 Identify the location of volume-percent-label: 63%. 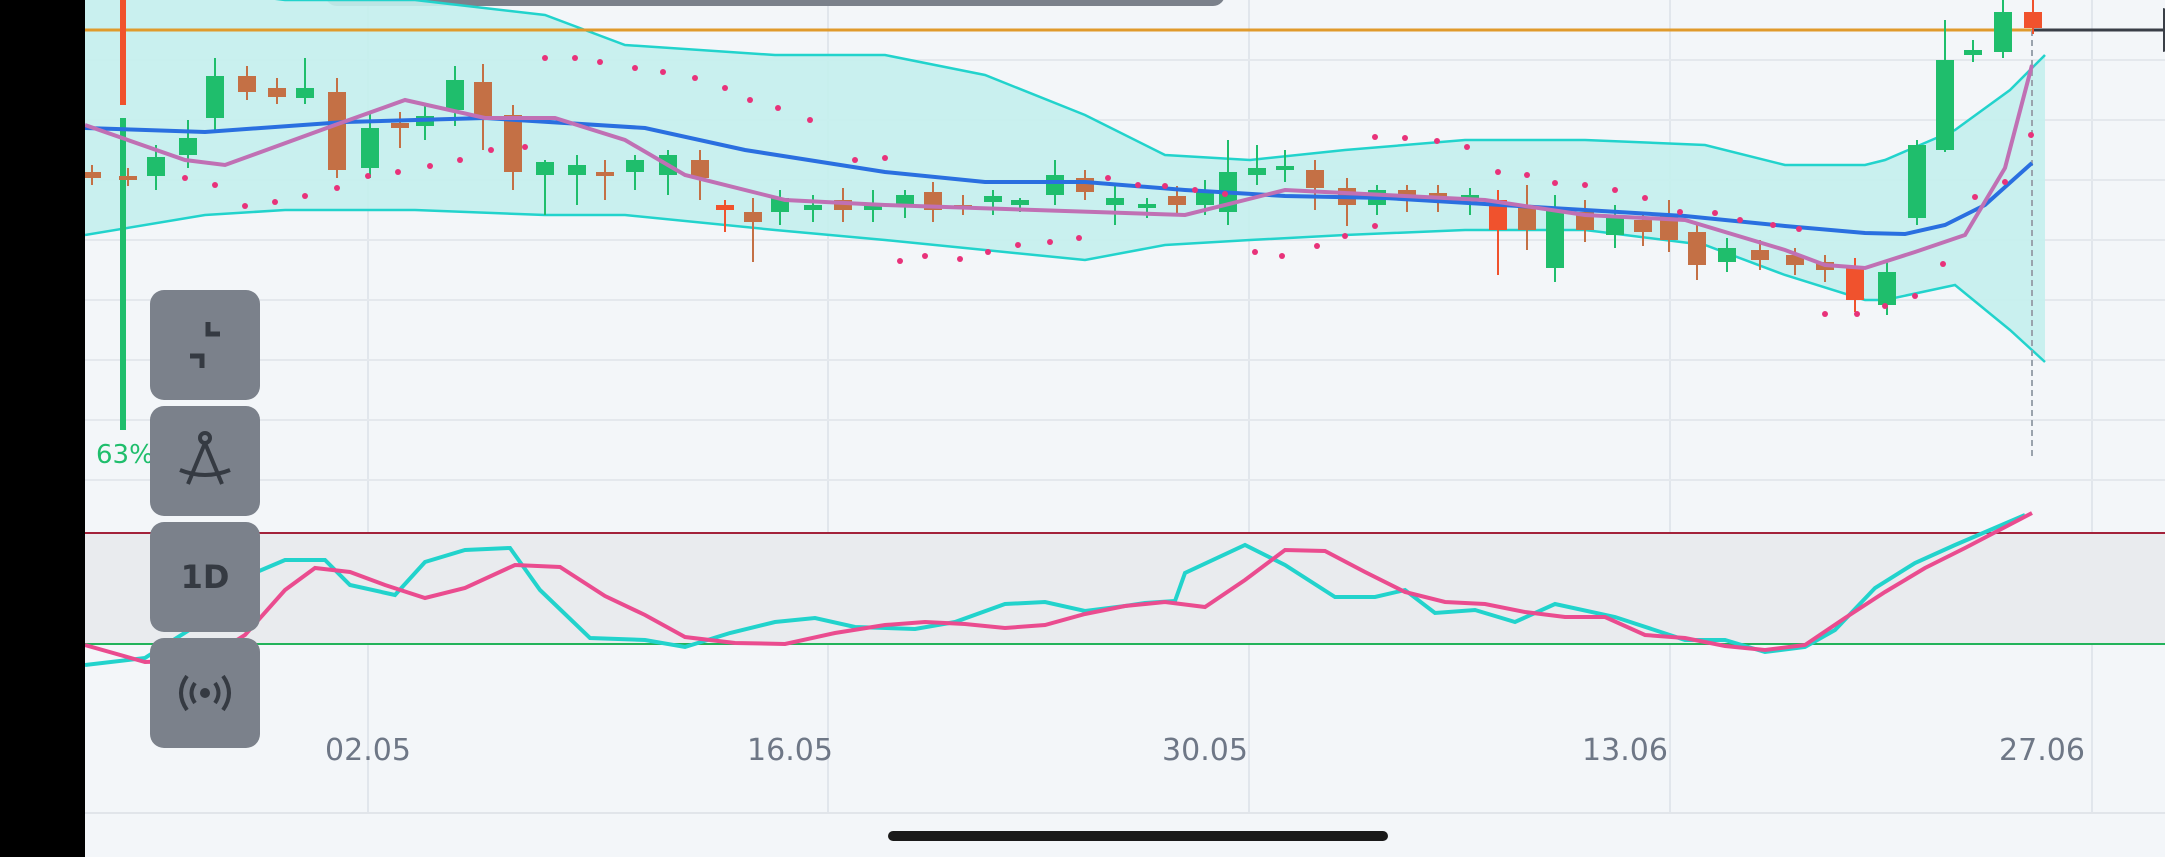
(125, 455).